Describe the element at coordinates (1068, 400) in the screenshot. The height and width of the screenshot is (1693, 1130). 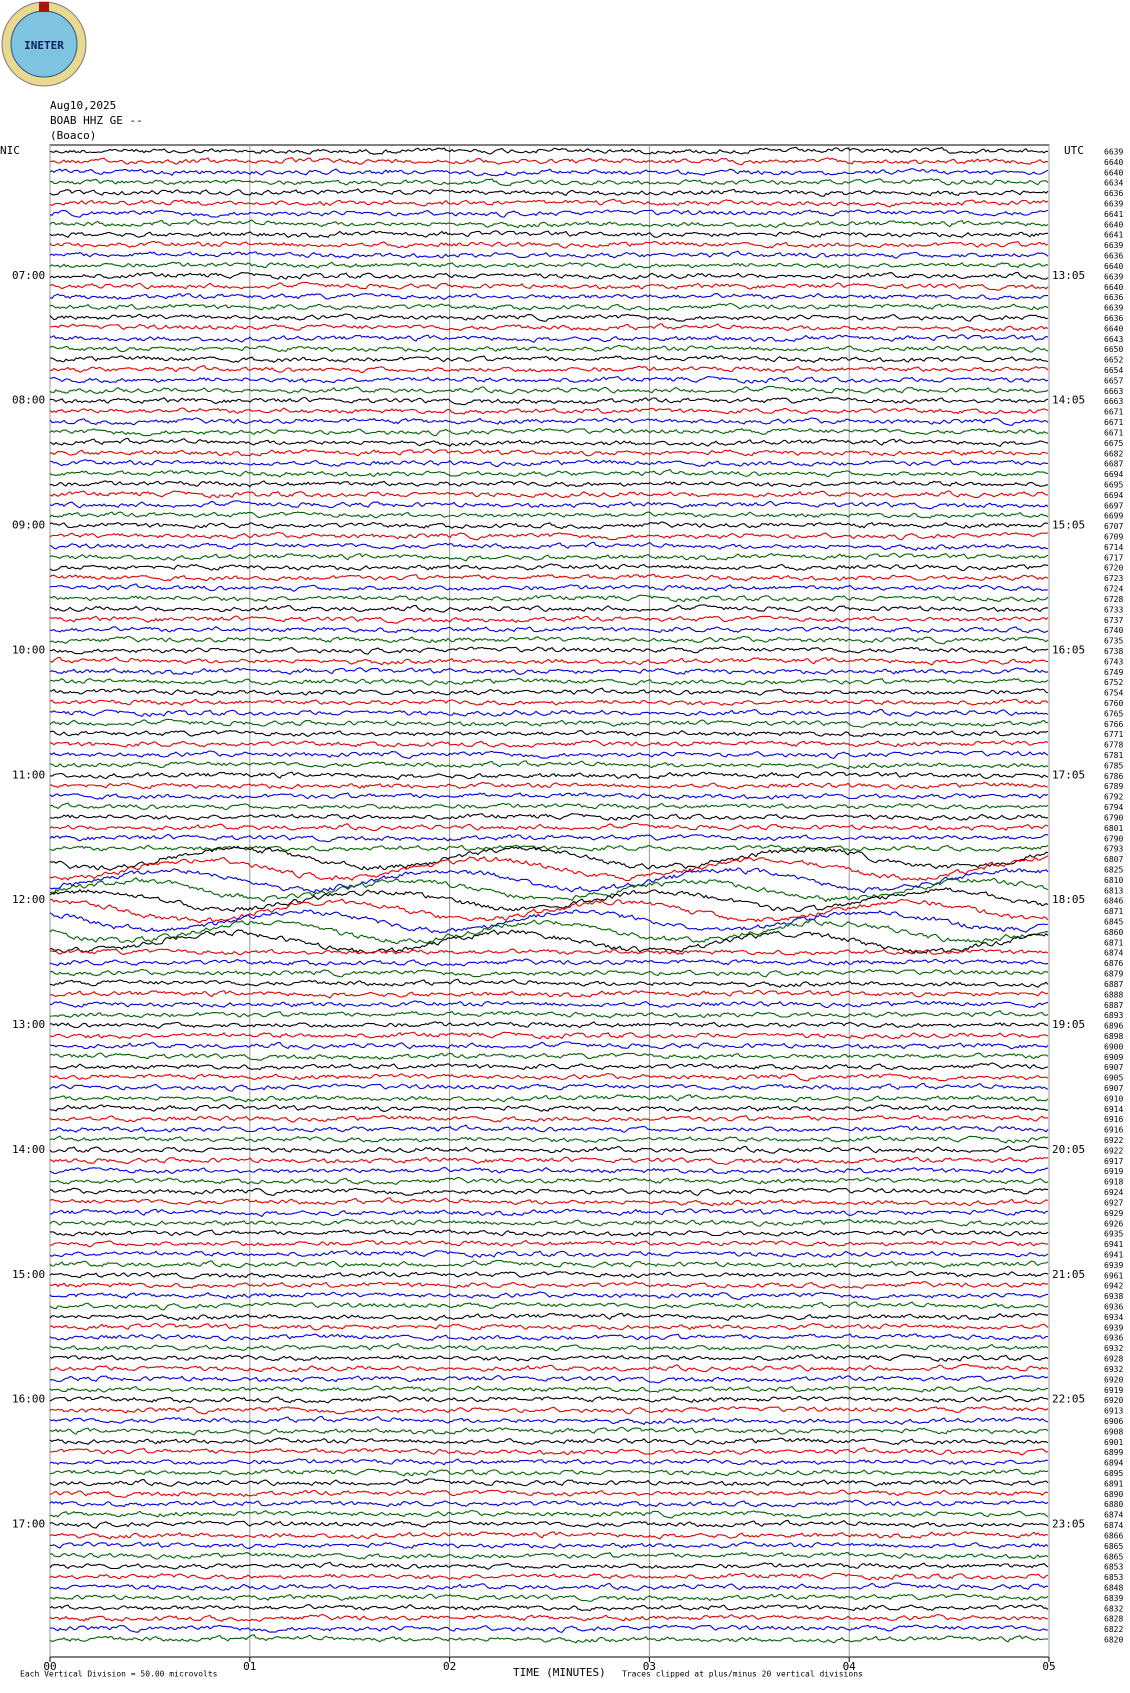
I see `utc-hour-label: 14:05` at that location.